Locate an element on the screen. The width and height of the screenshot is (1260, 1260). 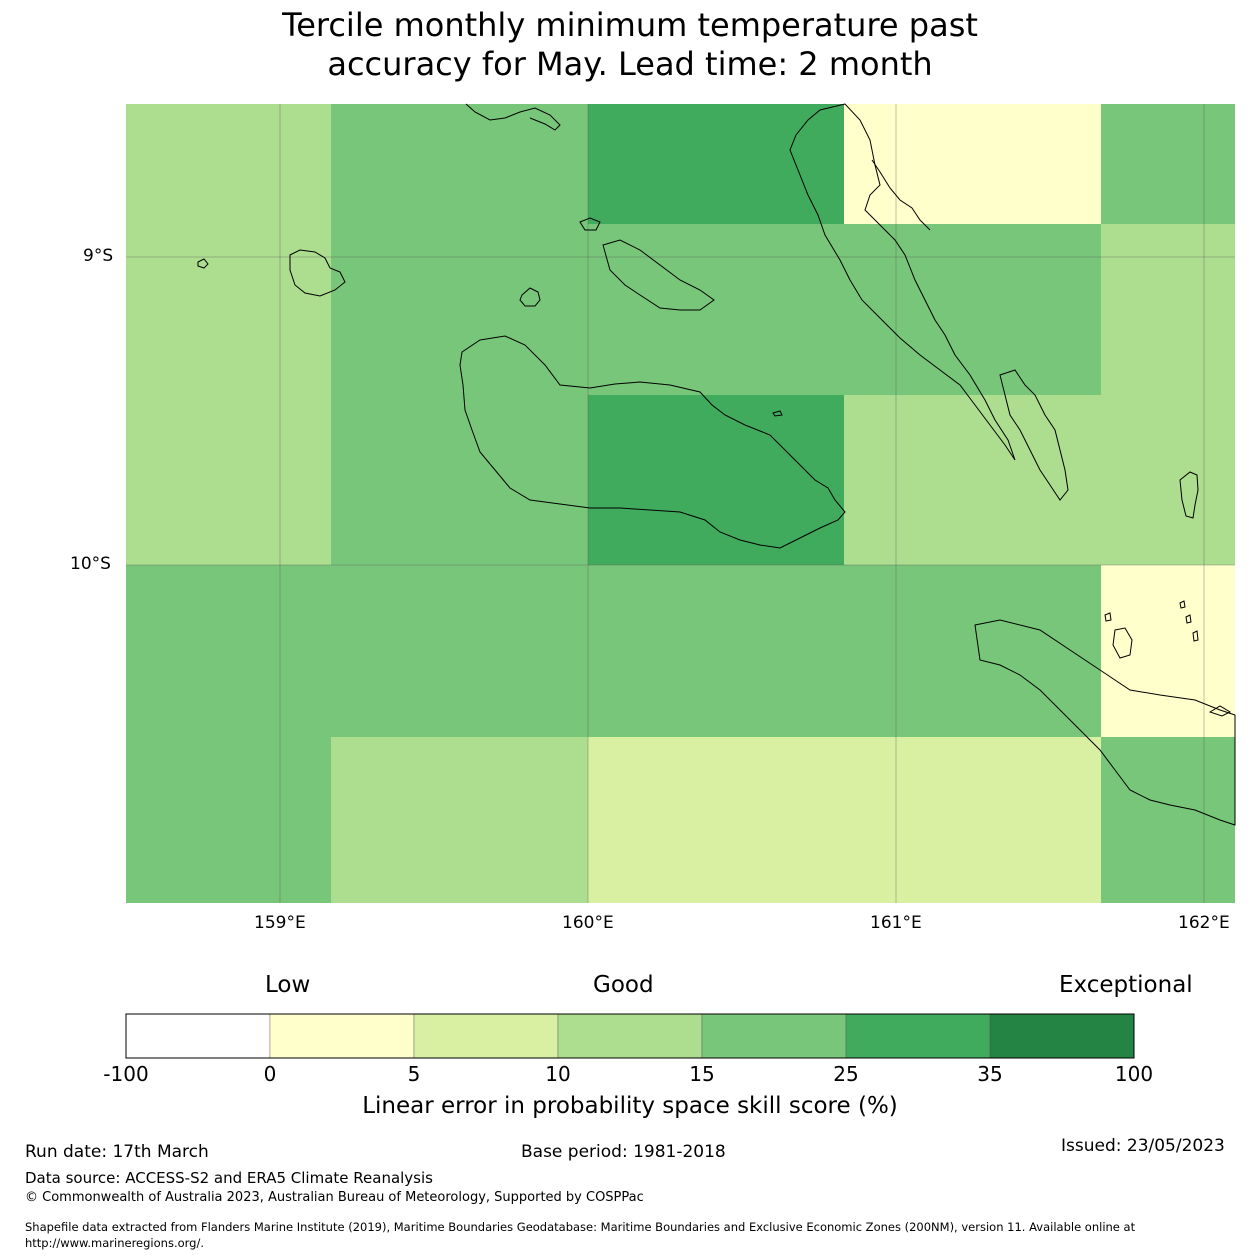
legend-tick: 35 is located at coordinates (990, 1074).